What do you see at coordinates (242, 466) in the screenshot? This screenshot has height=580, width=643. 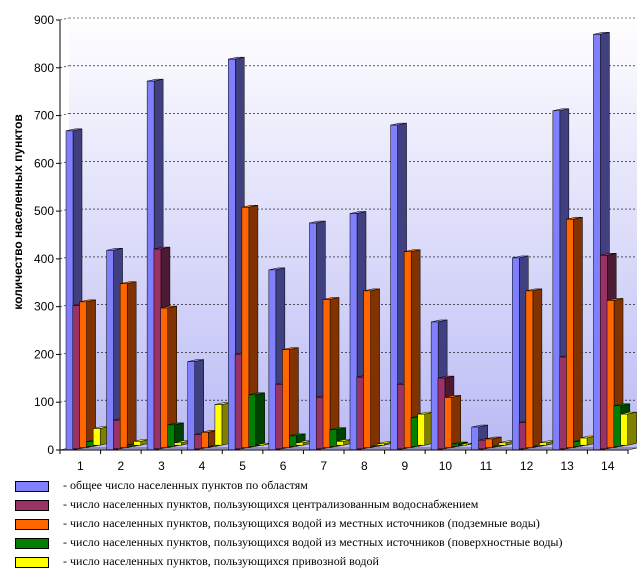 I see `x-tick-label: 5` at bounding box center [242, 466].